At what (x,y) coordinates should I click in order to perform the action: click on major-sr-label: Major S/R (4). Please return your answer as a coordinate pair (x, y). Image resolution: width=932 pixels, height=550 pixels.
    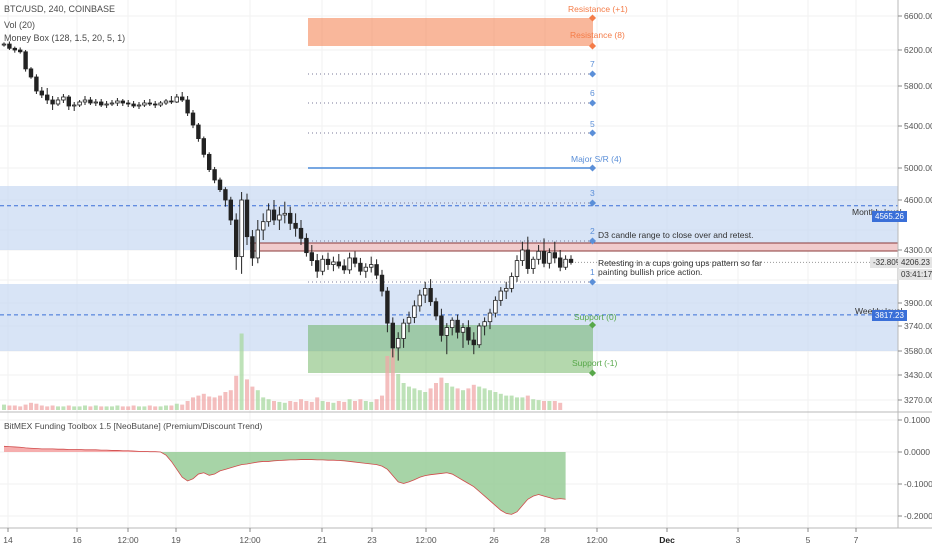
    Looking at the image, I should click on (596, 159).